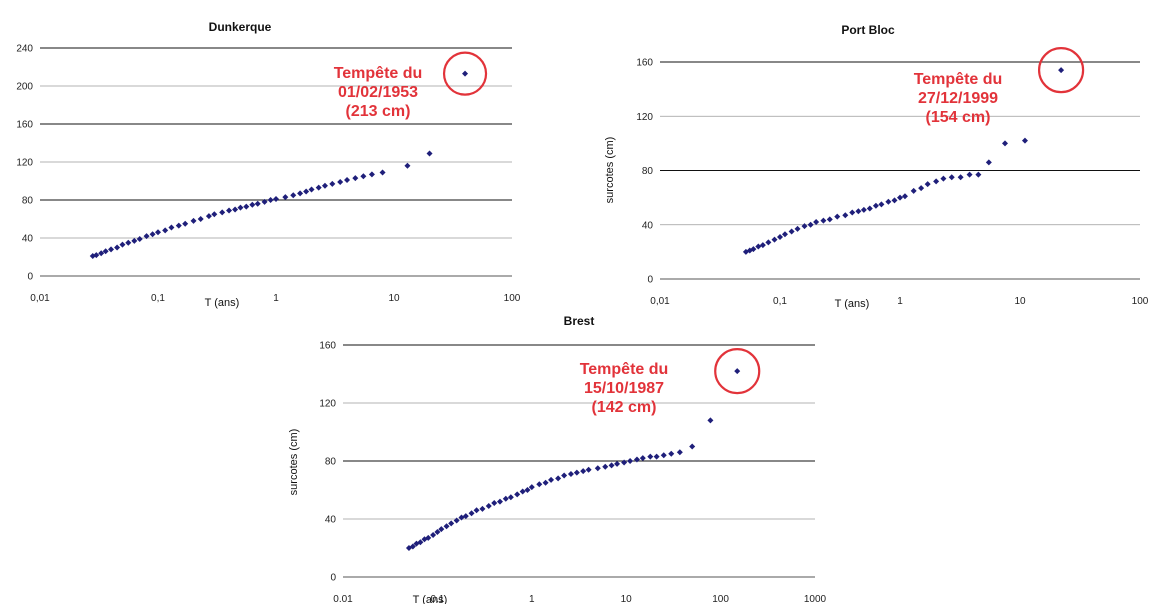 Image resolution: width=1153 pixels, height=604 pixels. What do you see at coordinates (24, 87) in the screenshot?
I see `y-tick-label: 200` at bounding box center [24, 87].